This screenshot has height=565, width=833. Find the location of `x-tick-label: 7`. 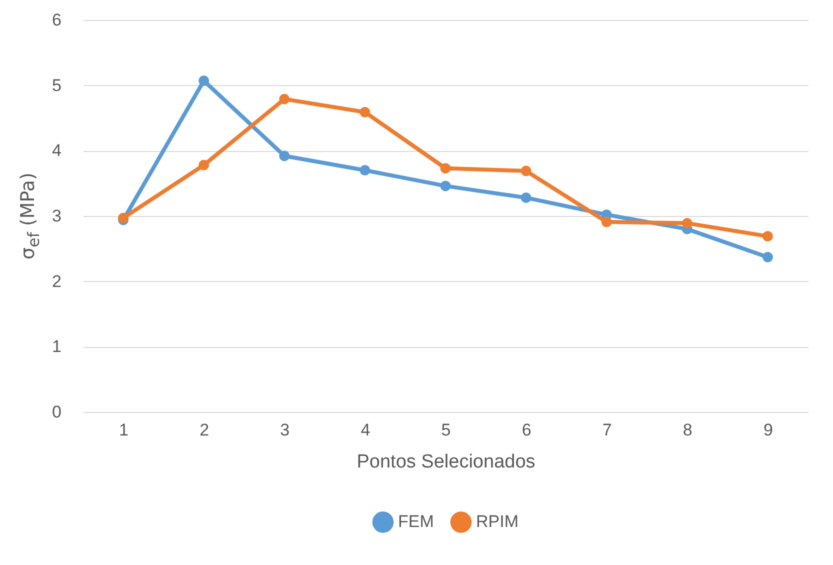

x-tick-label: 7 is located at coordinates (607, 430).